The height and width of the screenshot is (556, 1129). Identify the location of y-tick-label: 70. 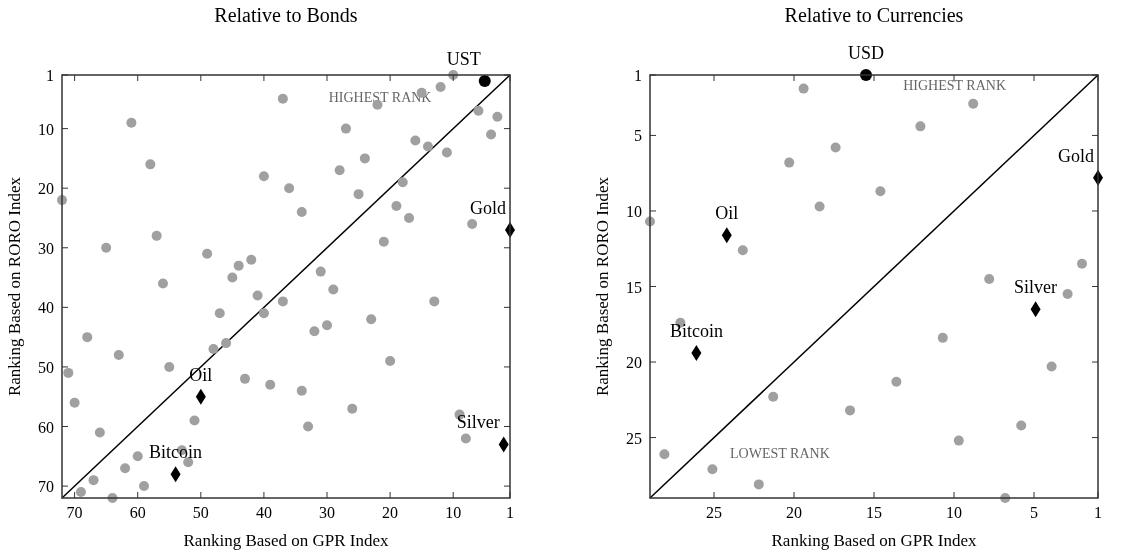
(46, 487).